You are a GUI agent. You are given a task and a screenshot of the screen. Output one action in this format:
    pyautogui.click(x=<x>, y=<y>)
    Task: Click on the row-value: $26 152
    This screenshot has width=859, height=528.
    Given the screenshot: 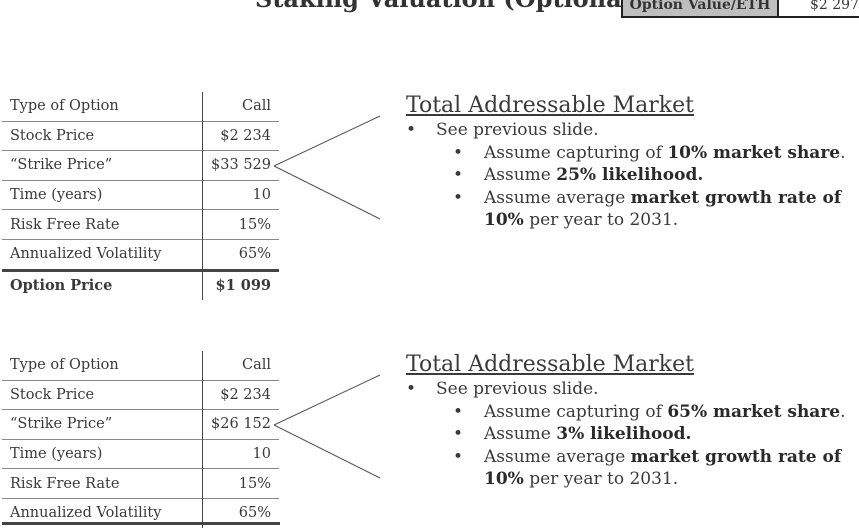 What is the action you would take?
    pyautogui.click(x=240, y=424)
    